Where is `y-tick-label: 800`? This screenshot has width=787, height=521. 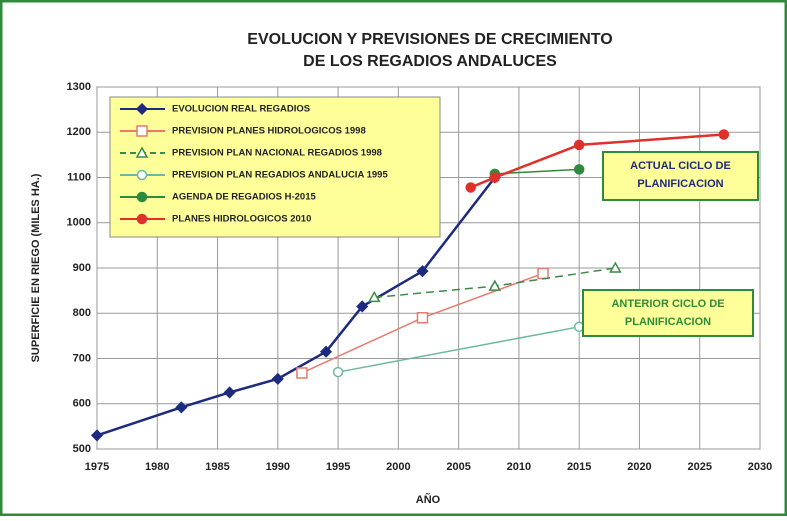
y-tick-label: 800 is located at coordinates (82, 313).